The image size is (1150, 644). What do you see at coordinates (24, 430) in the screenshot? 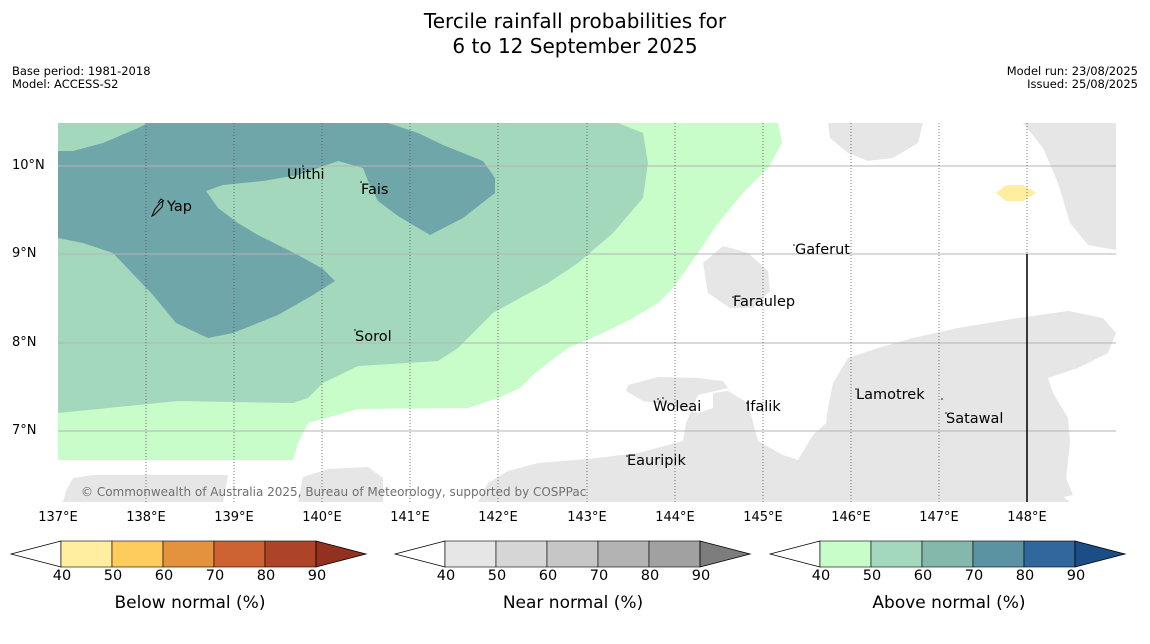
I see `lat-label-7n: 7°N` at bounding box center [24, 430].